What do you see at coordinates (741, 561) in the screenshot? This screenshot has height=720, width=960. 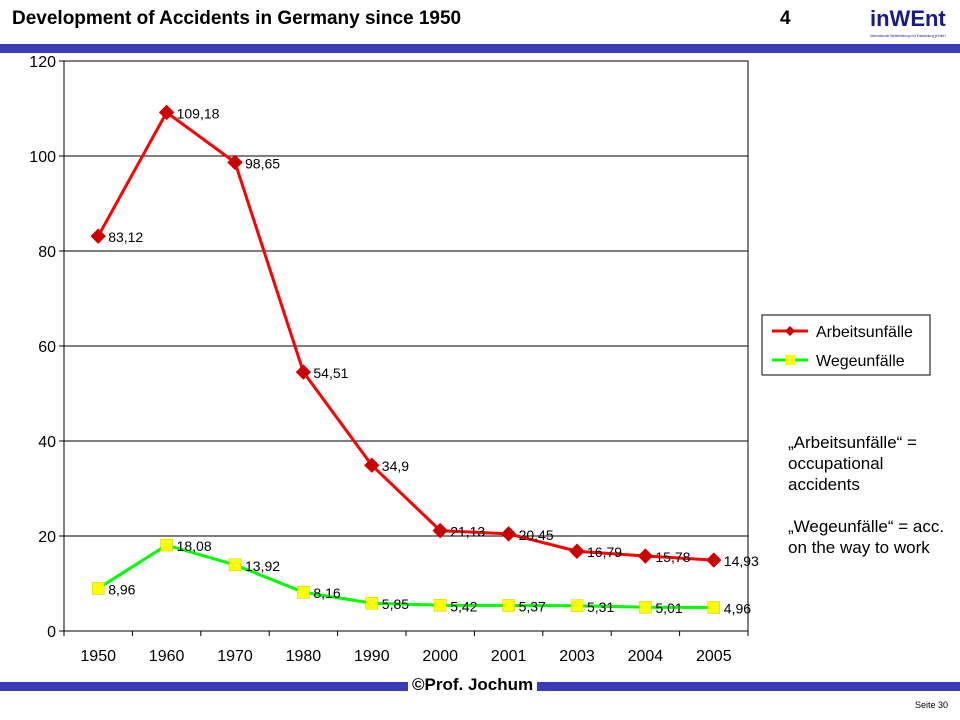 I see `data-label: 14,93` at bounding box center [741, 561].